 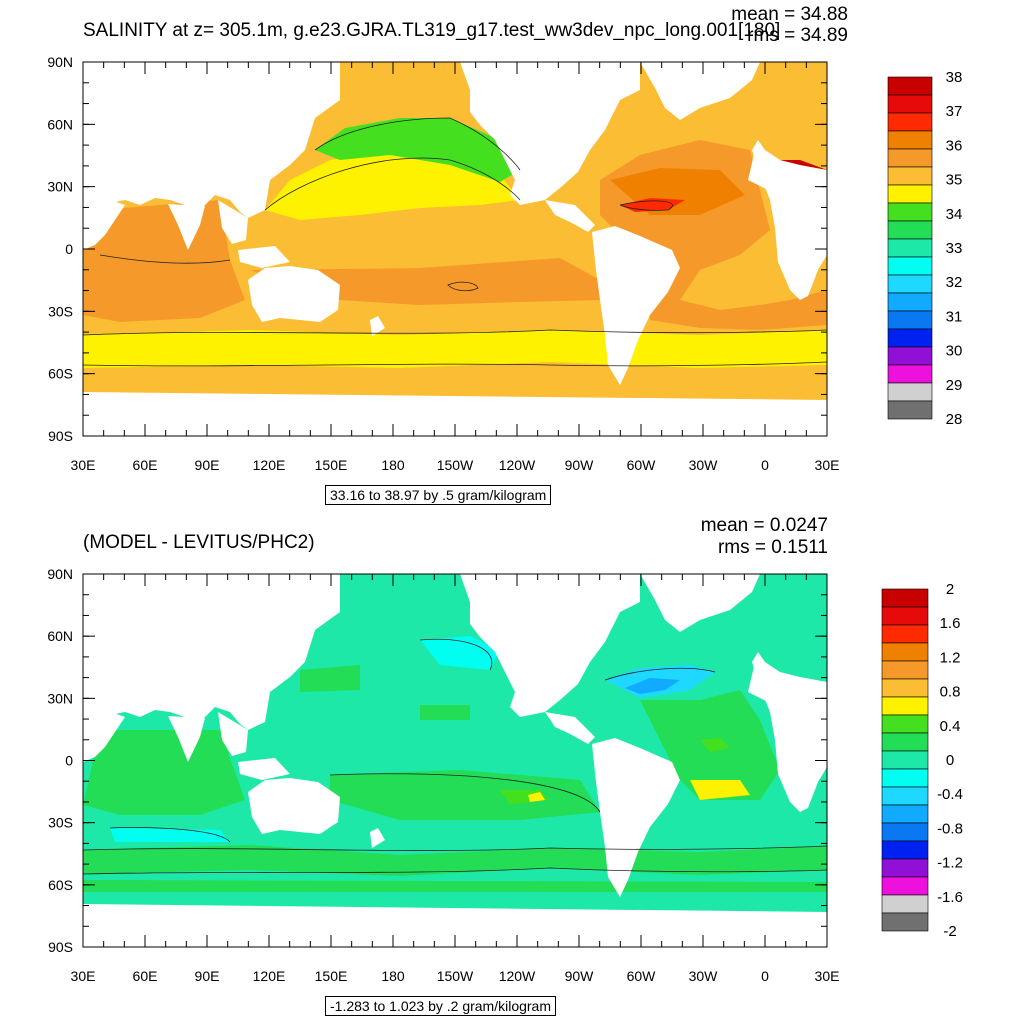 I want to click on panel1-npac-green, so click(x=417, y=150).